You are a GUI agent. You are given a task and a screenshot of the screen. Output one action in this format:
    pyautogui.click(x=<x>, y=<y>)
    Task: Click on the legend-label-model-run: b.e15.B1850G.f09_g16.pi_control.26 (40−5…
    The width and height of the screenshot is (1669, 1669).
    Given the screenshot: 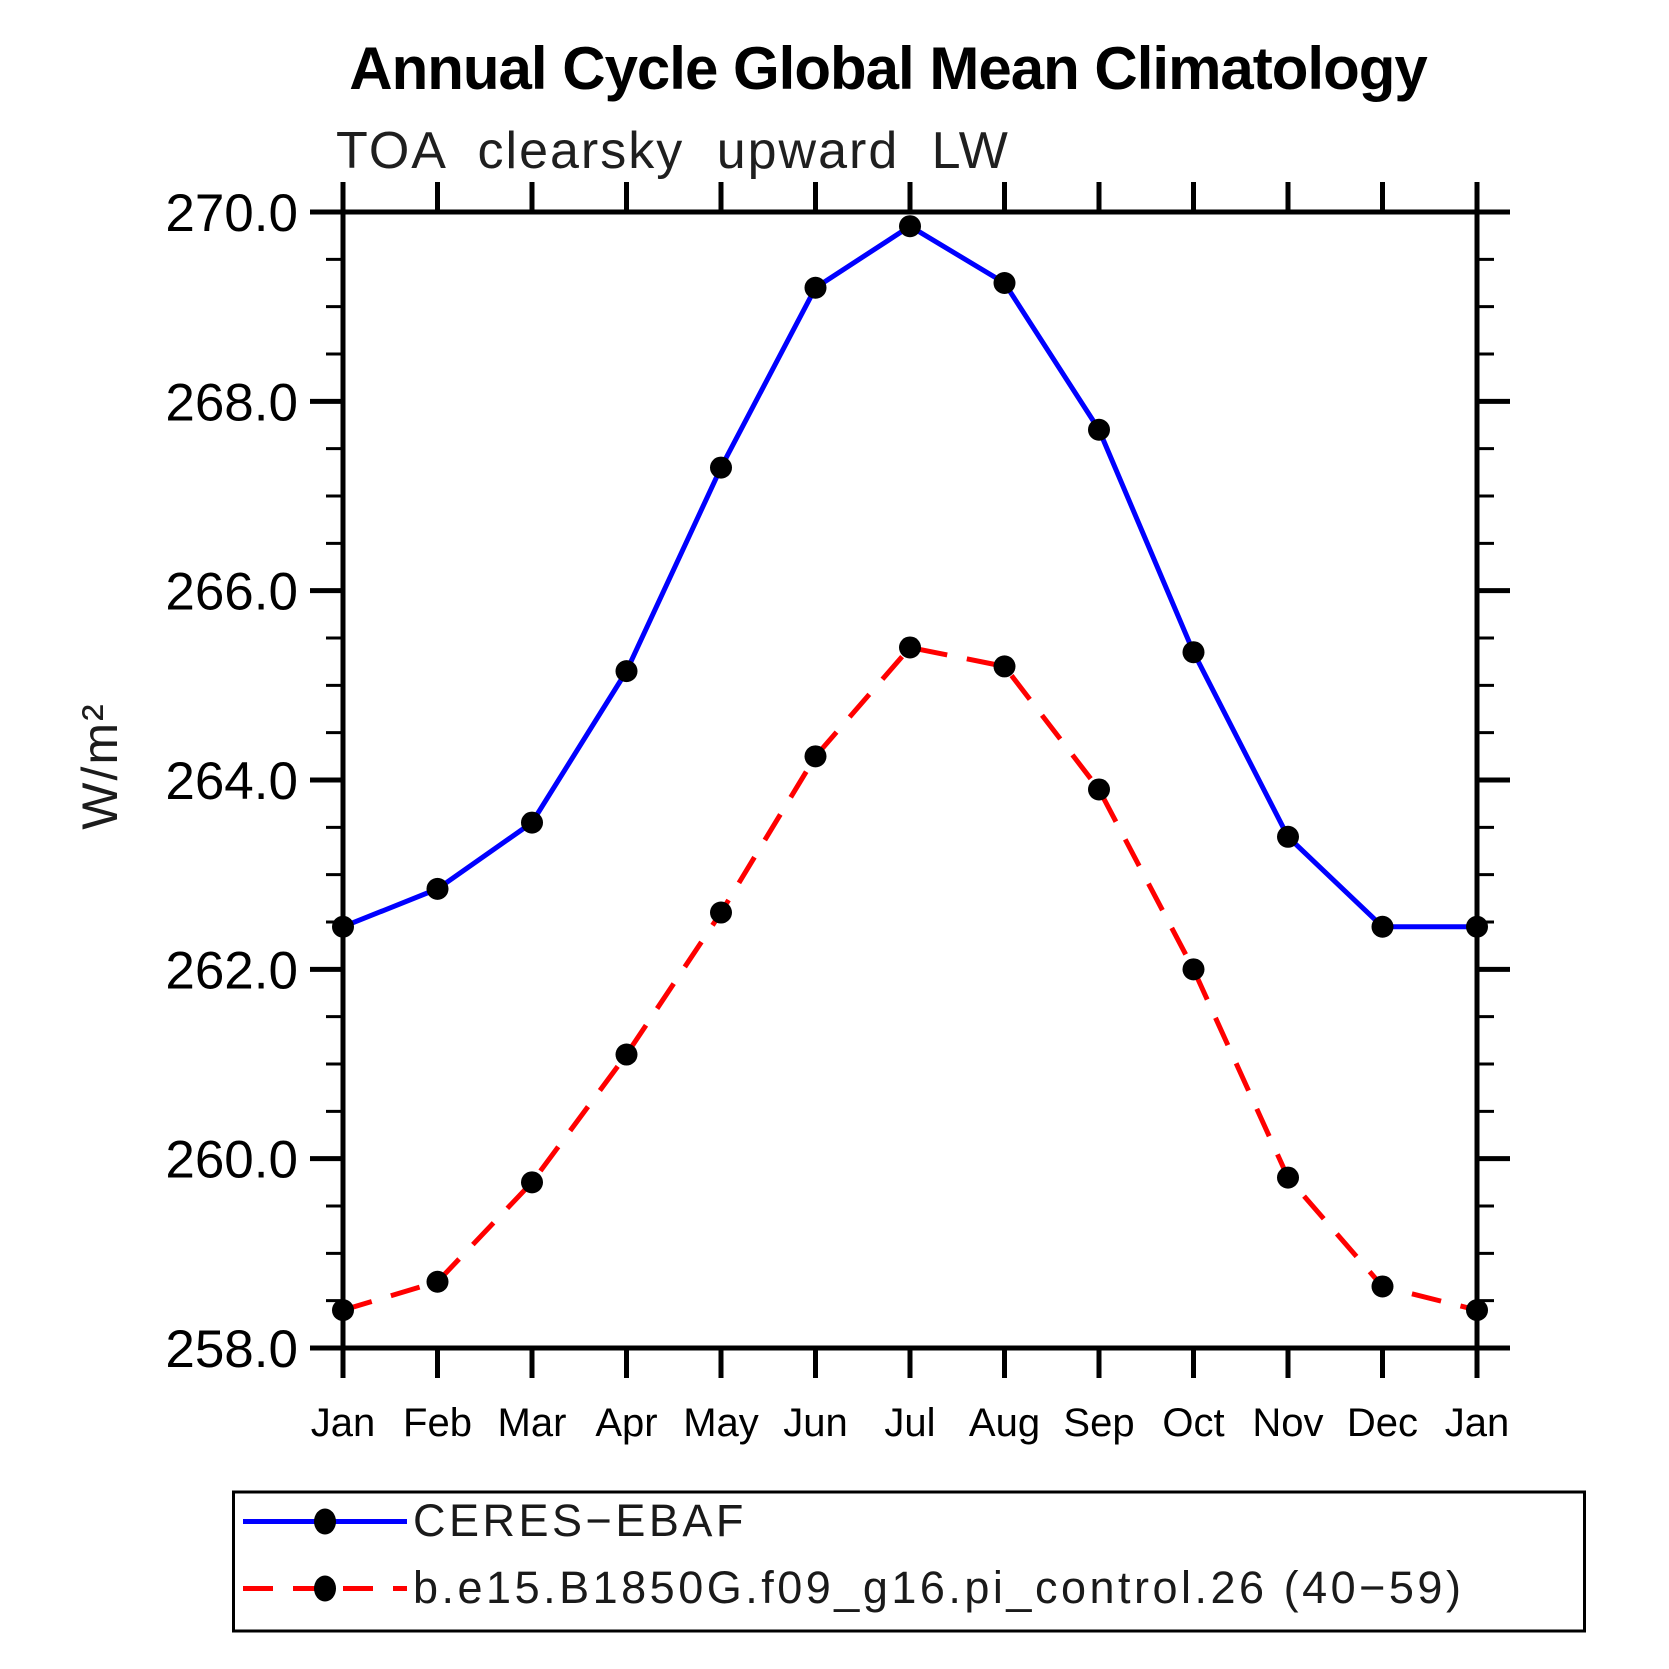 What is the action you would take?
    pyautogui.click(x=939, y=1587)
    